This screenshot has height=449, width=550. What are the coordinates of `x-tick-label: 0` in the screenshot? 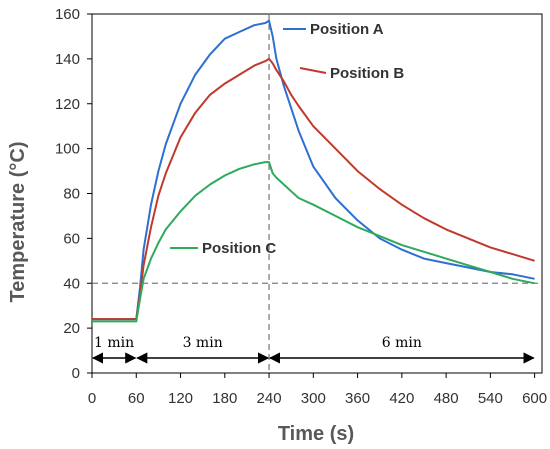 It's located at (92, 398).